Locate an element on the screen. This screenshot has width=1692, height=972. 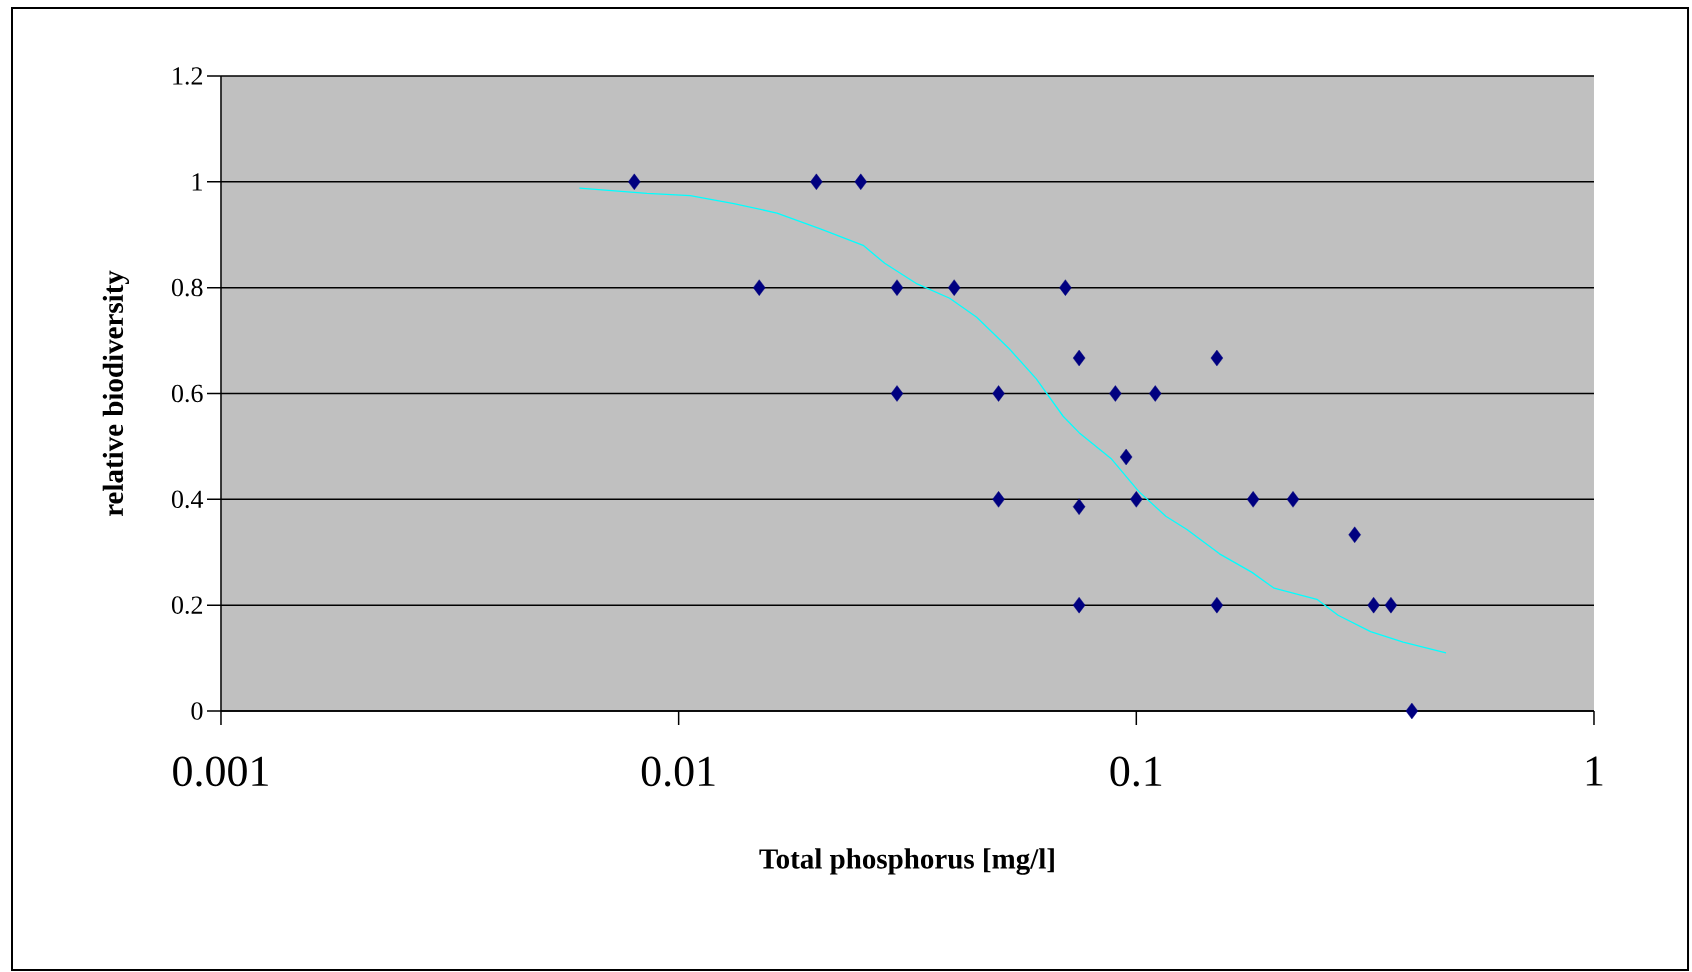
y-tick-label: 0 is located at coordinates (197, 711).